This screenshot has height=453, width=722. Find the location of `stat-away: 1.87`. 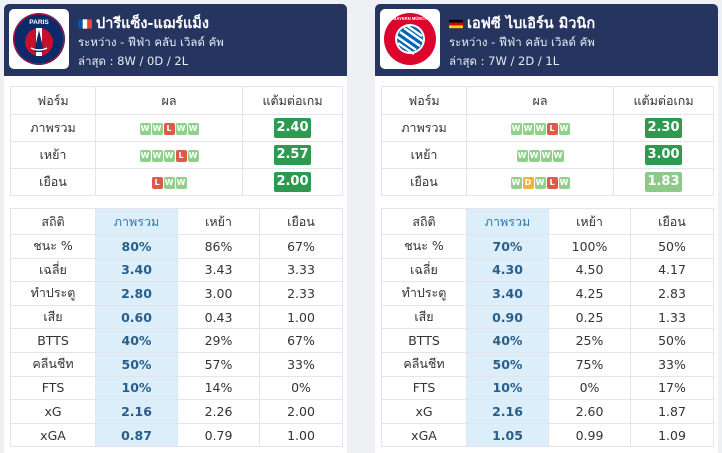

stat-away: 1.87 is located at coordinates (672, 411).